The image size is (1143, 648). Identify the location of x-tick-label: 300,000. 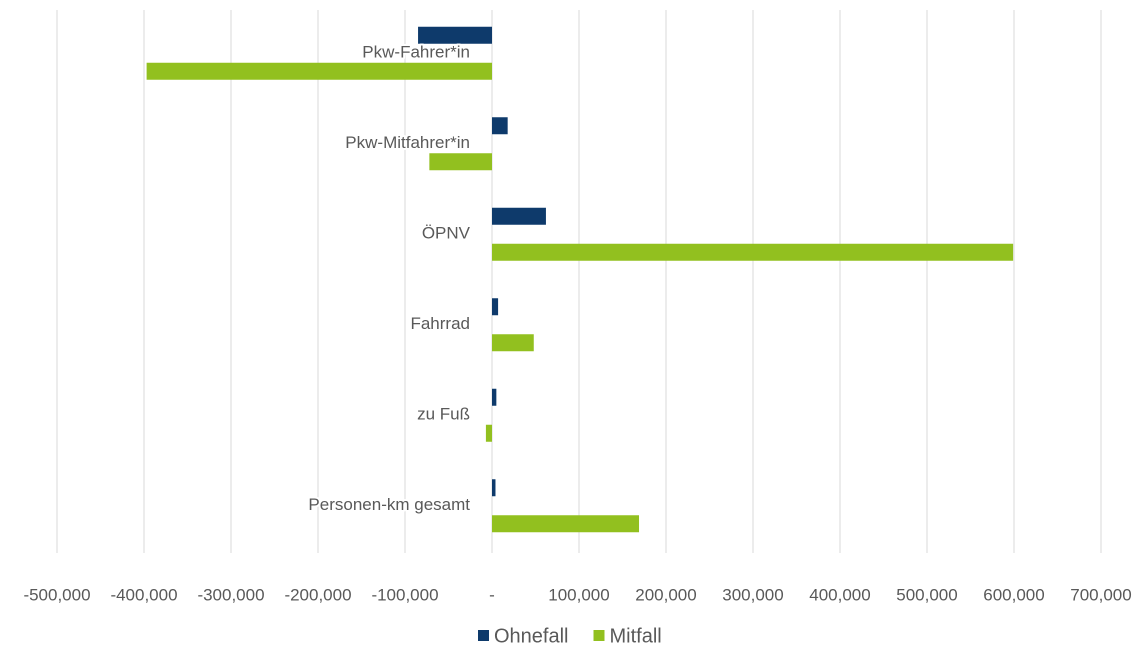
(752, 594).